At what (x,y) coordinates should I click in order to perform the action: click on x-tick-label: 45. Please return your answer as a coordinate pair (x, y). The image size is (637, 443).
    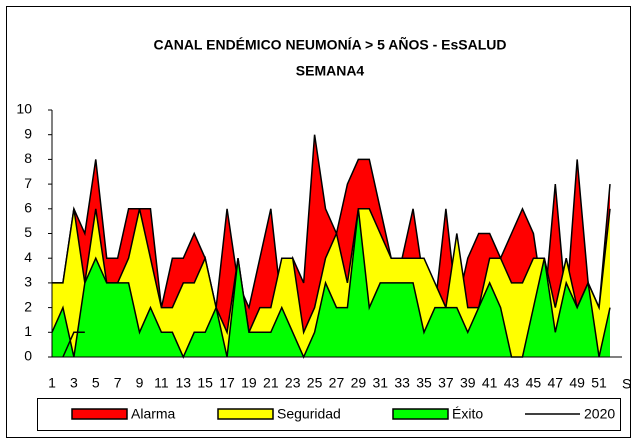
    Looking at the image, I should click on (534, 383).